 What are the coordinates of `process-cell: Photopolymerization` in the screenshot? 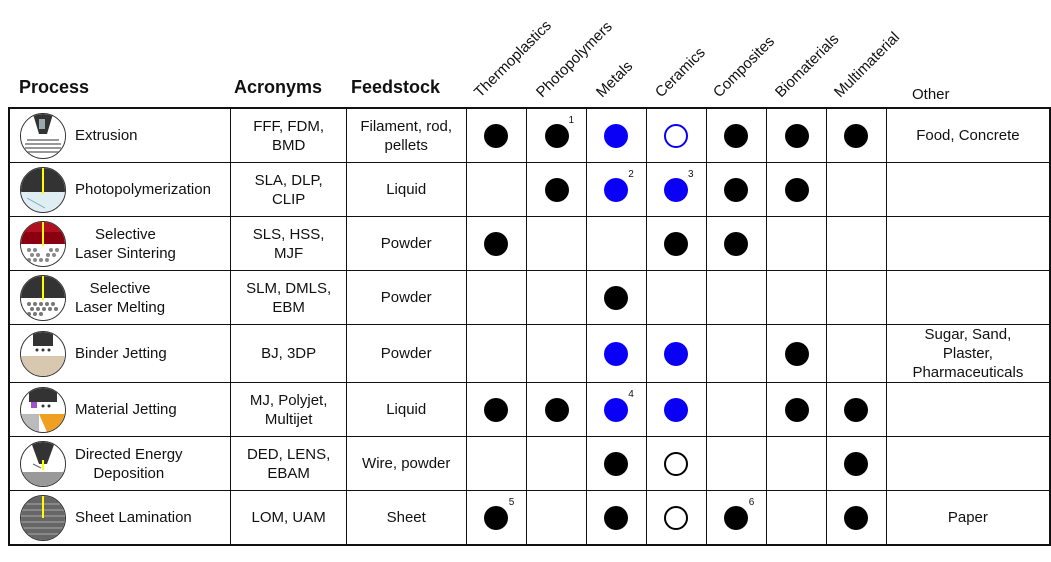 It's located at (120, 189).